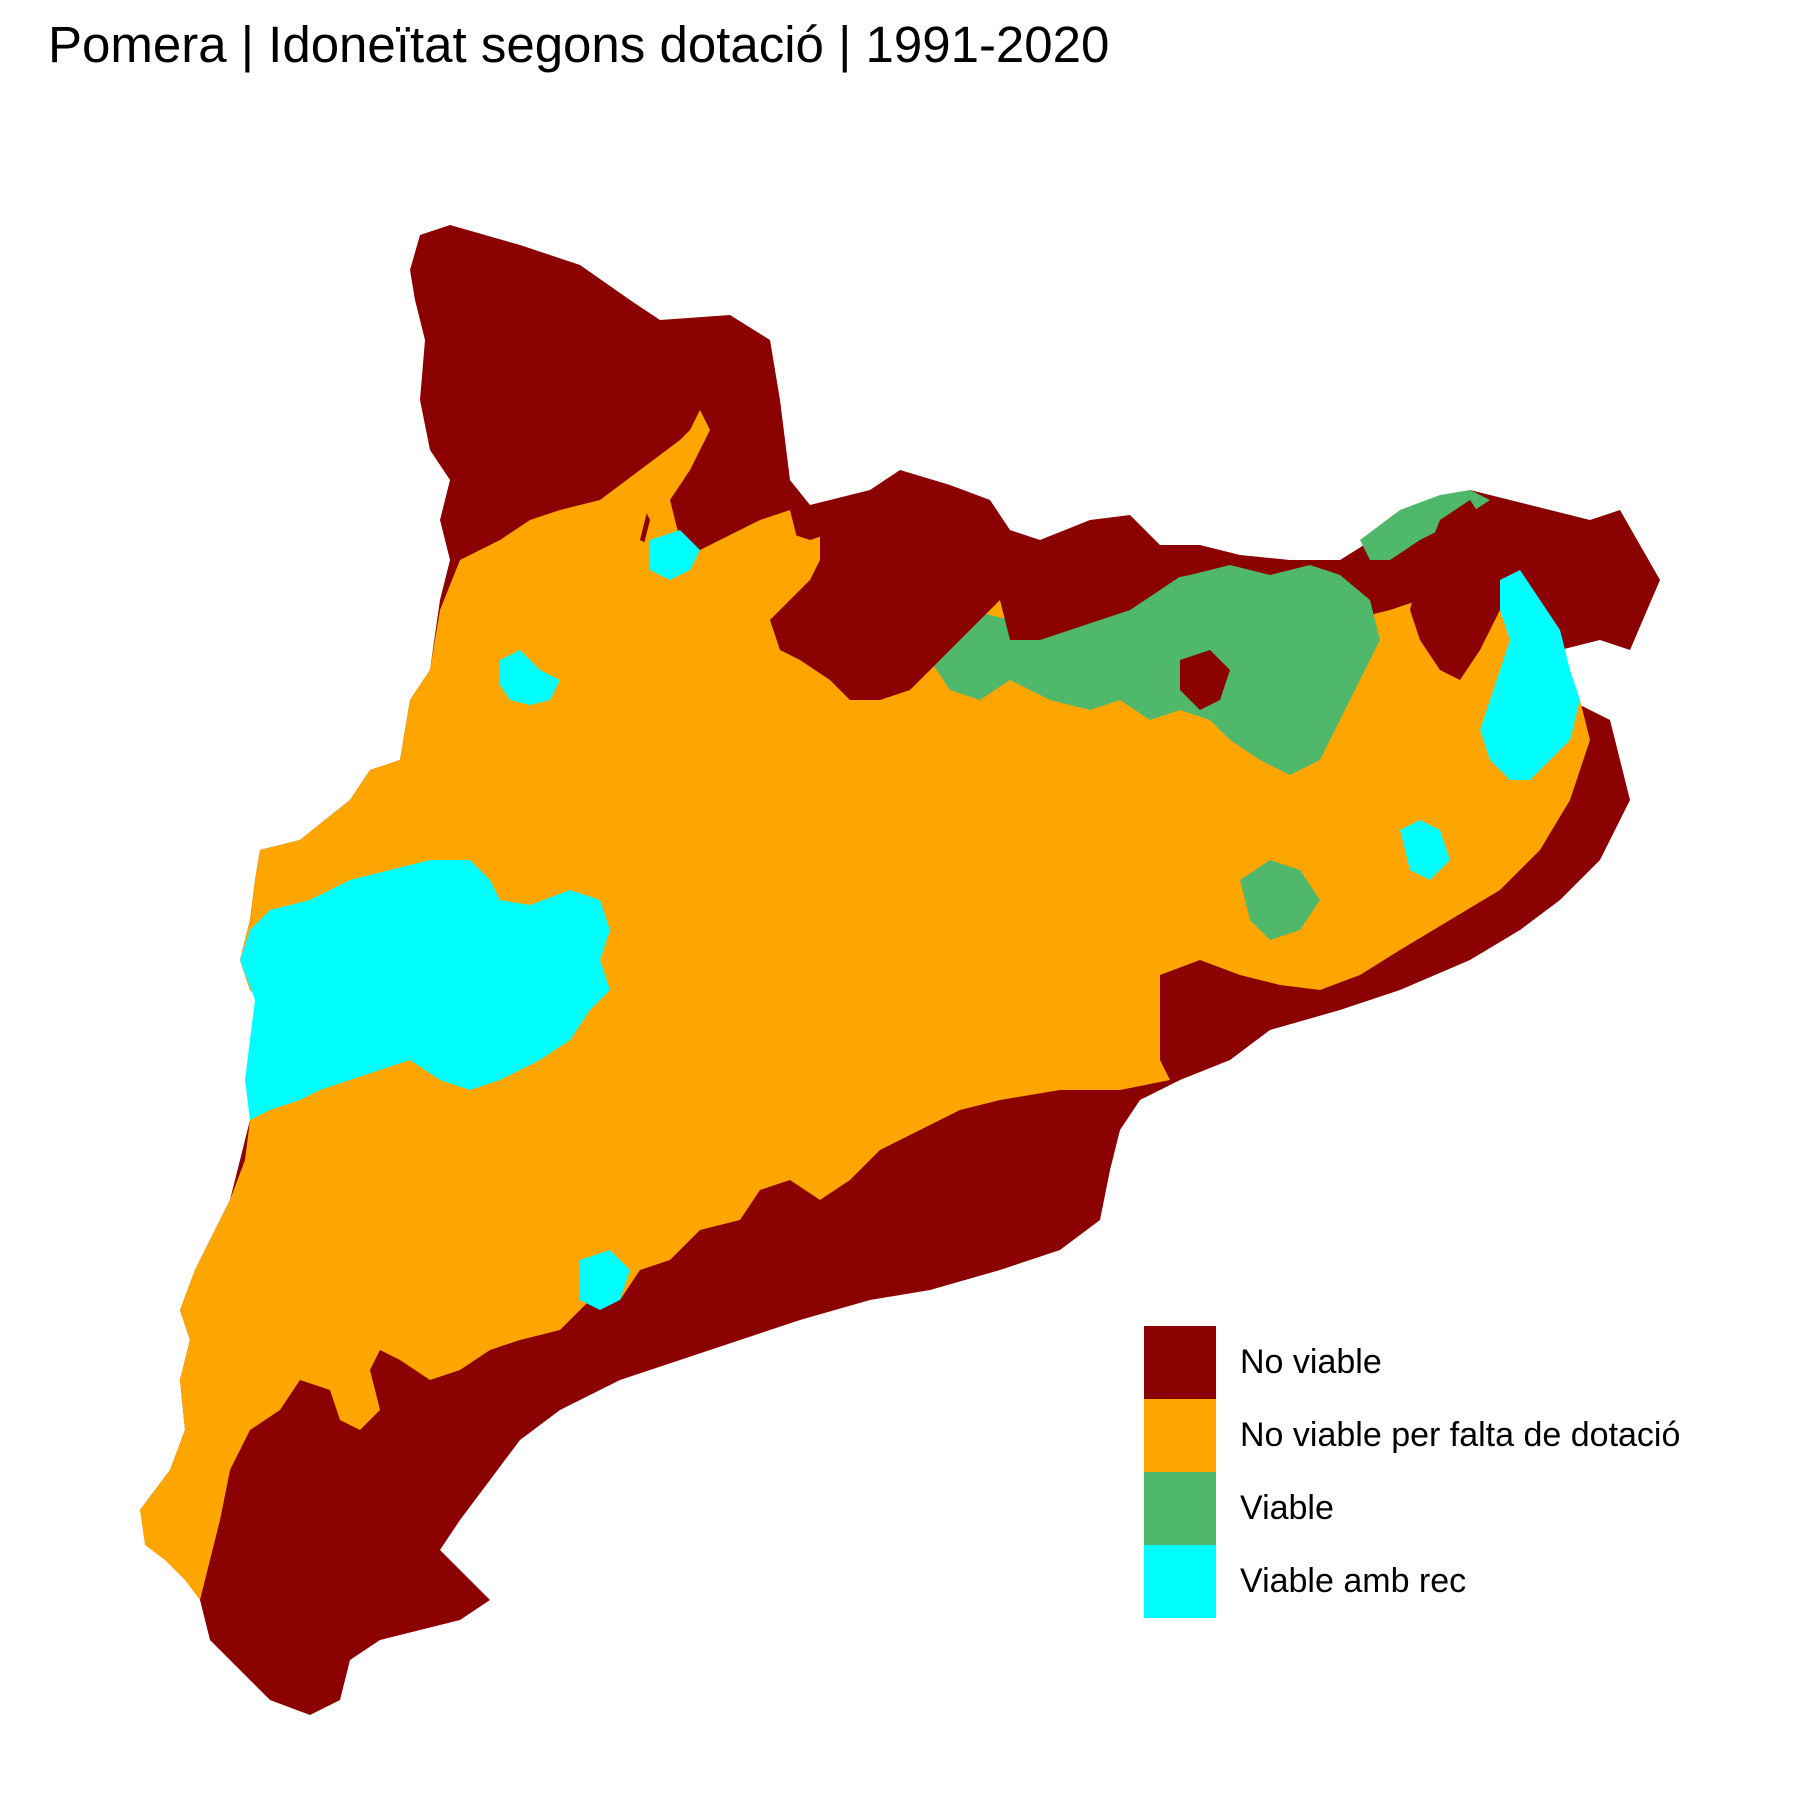 The image size is (1800, 1800). Describe the element at coordinates (1425, 525) in the screenshot. I see `region-viable-ne` at that location.